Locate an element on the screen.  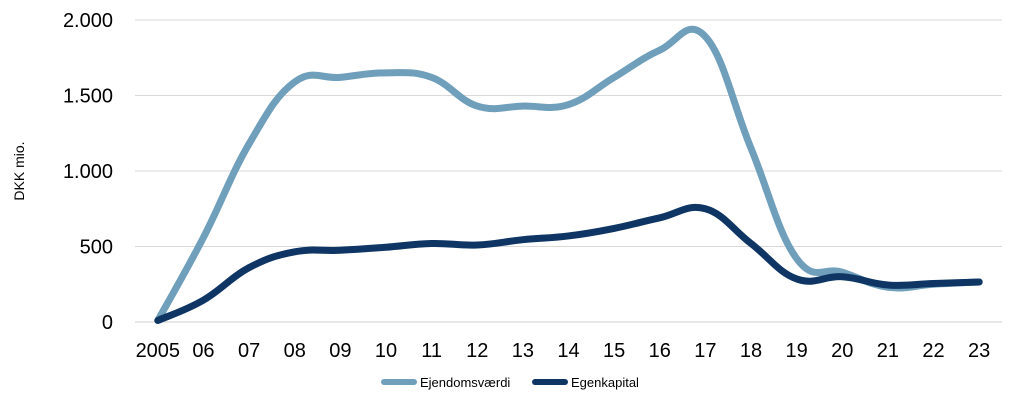
x-tick-label: 12 is located at coordinates (477, 351).